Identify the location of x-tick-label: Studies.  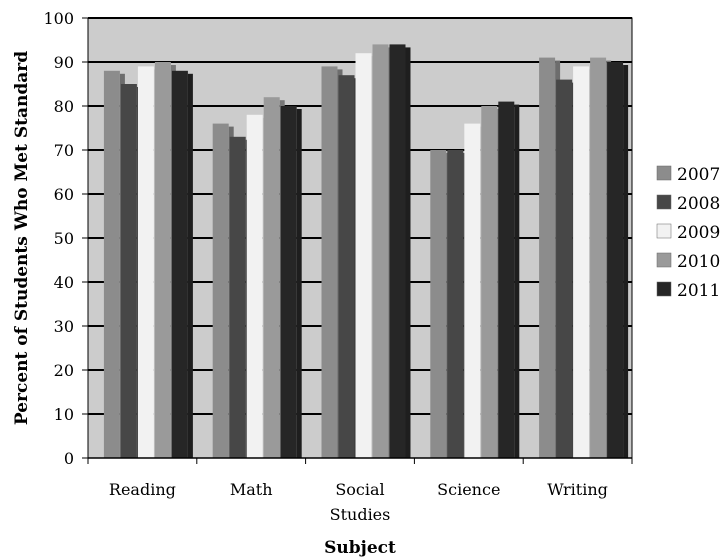
(360, 514).